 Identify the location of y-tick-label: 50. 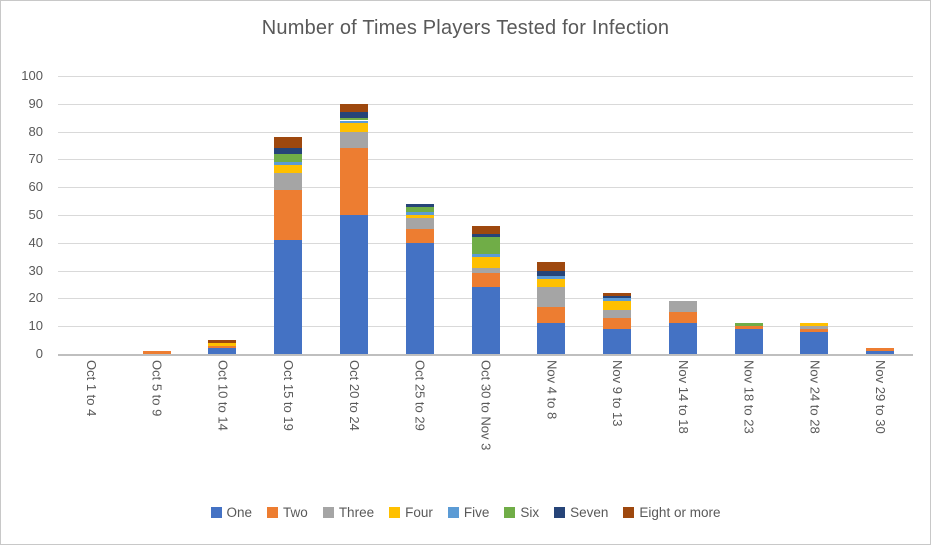
(35, 214).